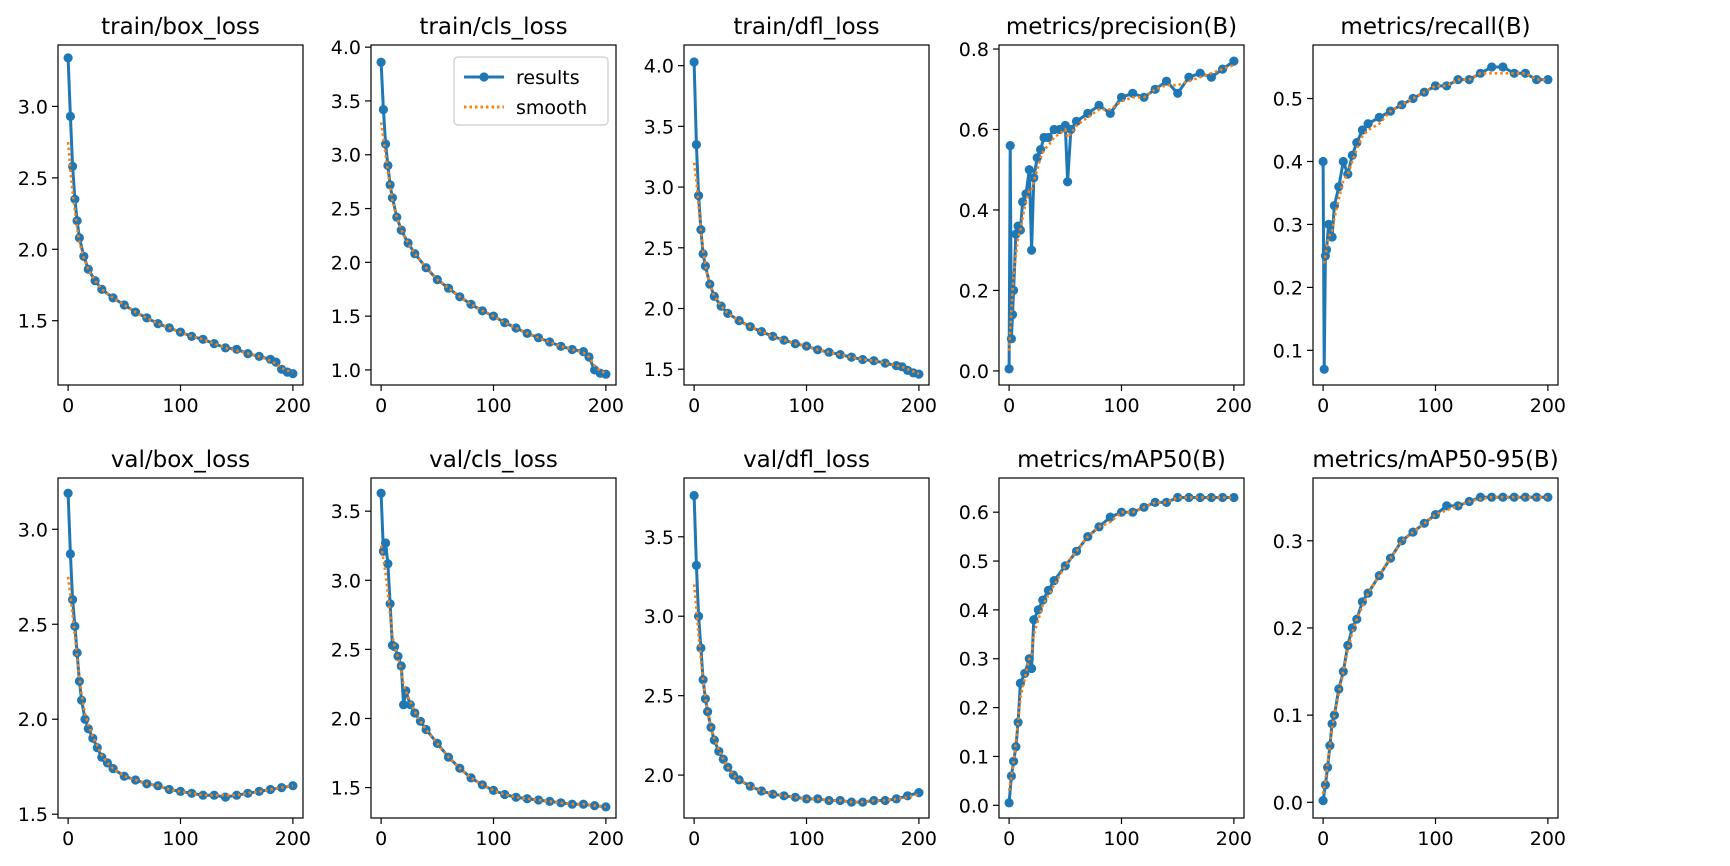  I want to click on panel-title: metrics/mAP50-95(B), so click(1435, 460).